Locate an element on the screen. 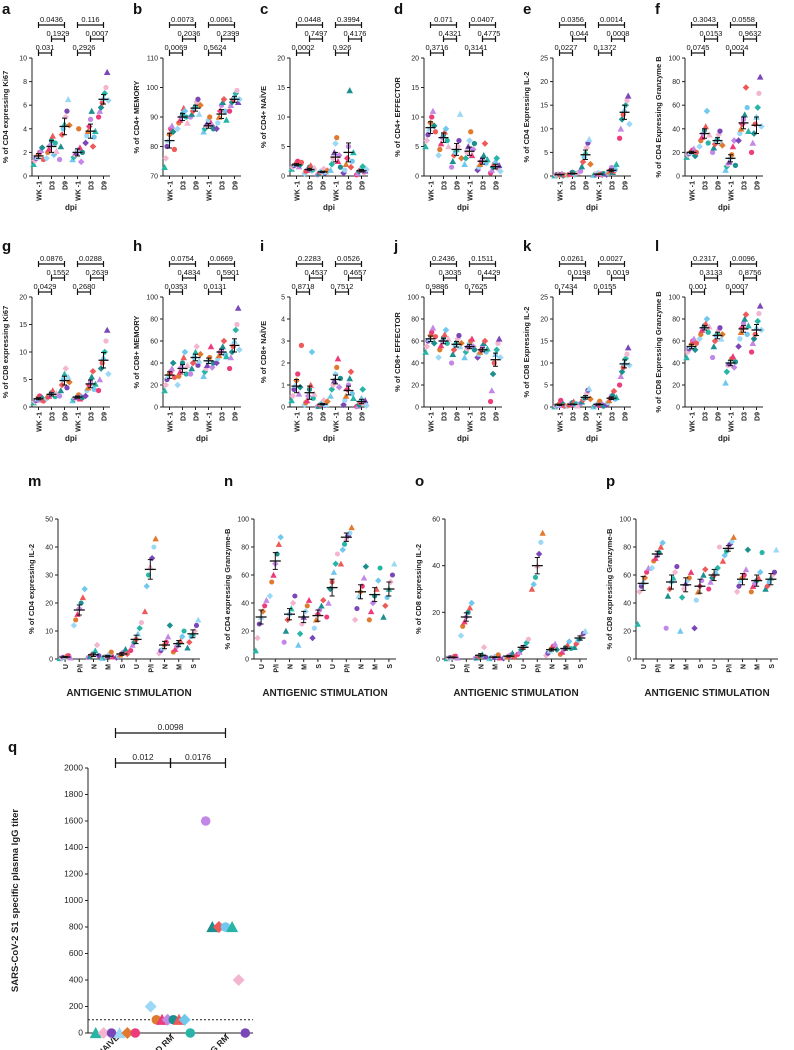 The image size is (794, 1050). y-tick-label: 80 is located at coordinates (245, 548).